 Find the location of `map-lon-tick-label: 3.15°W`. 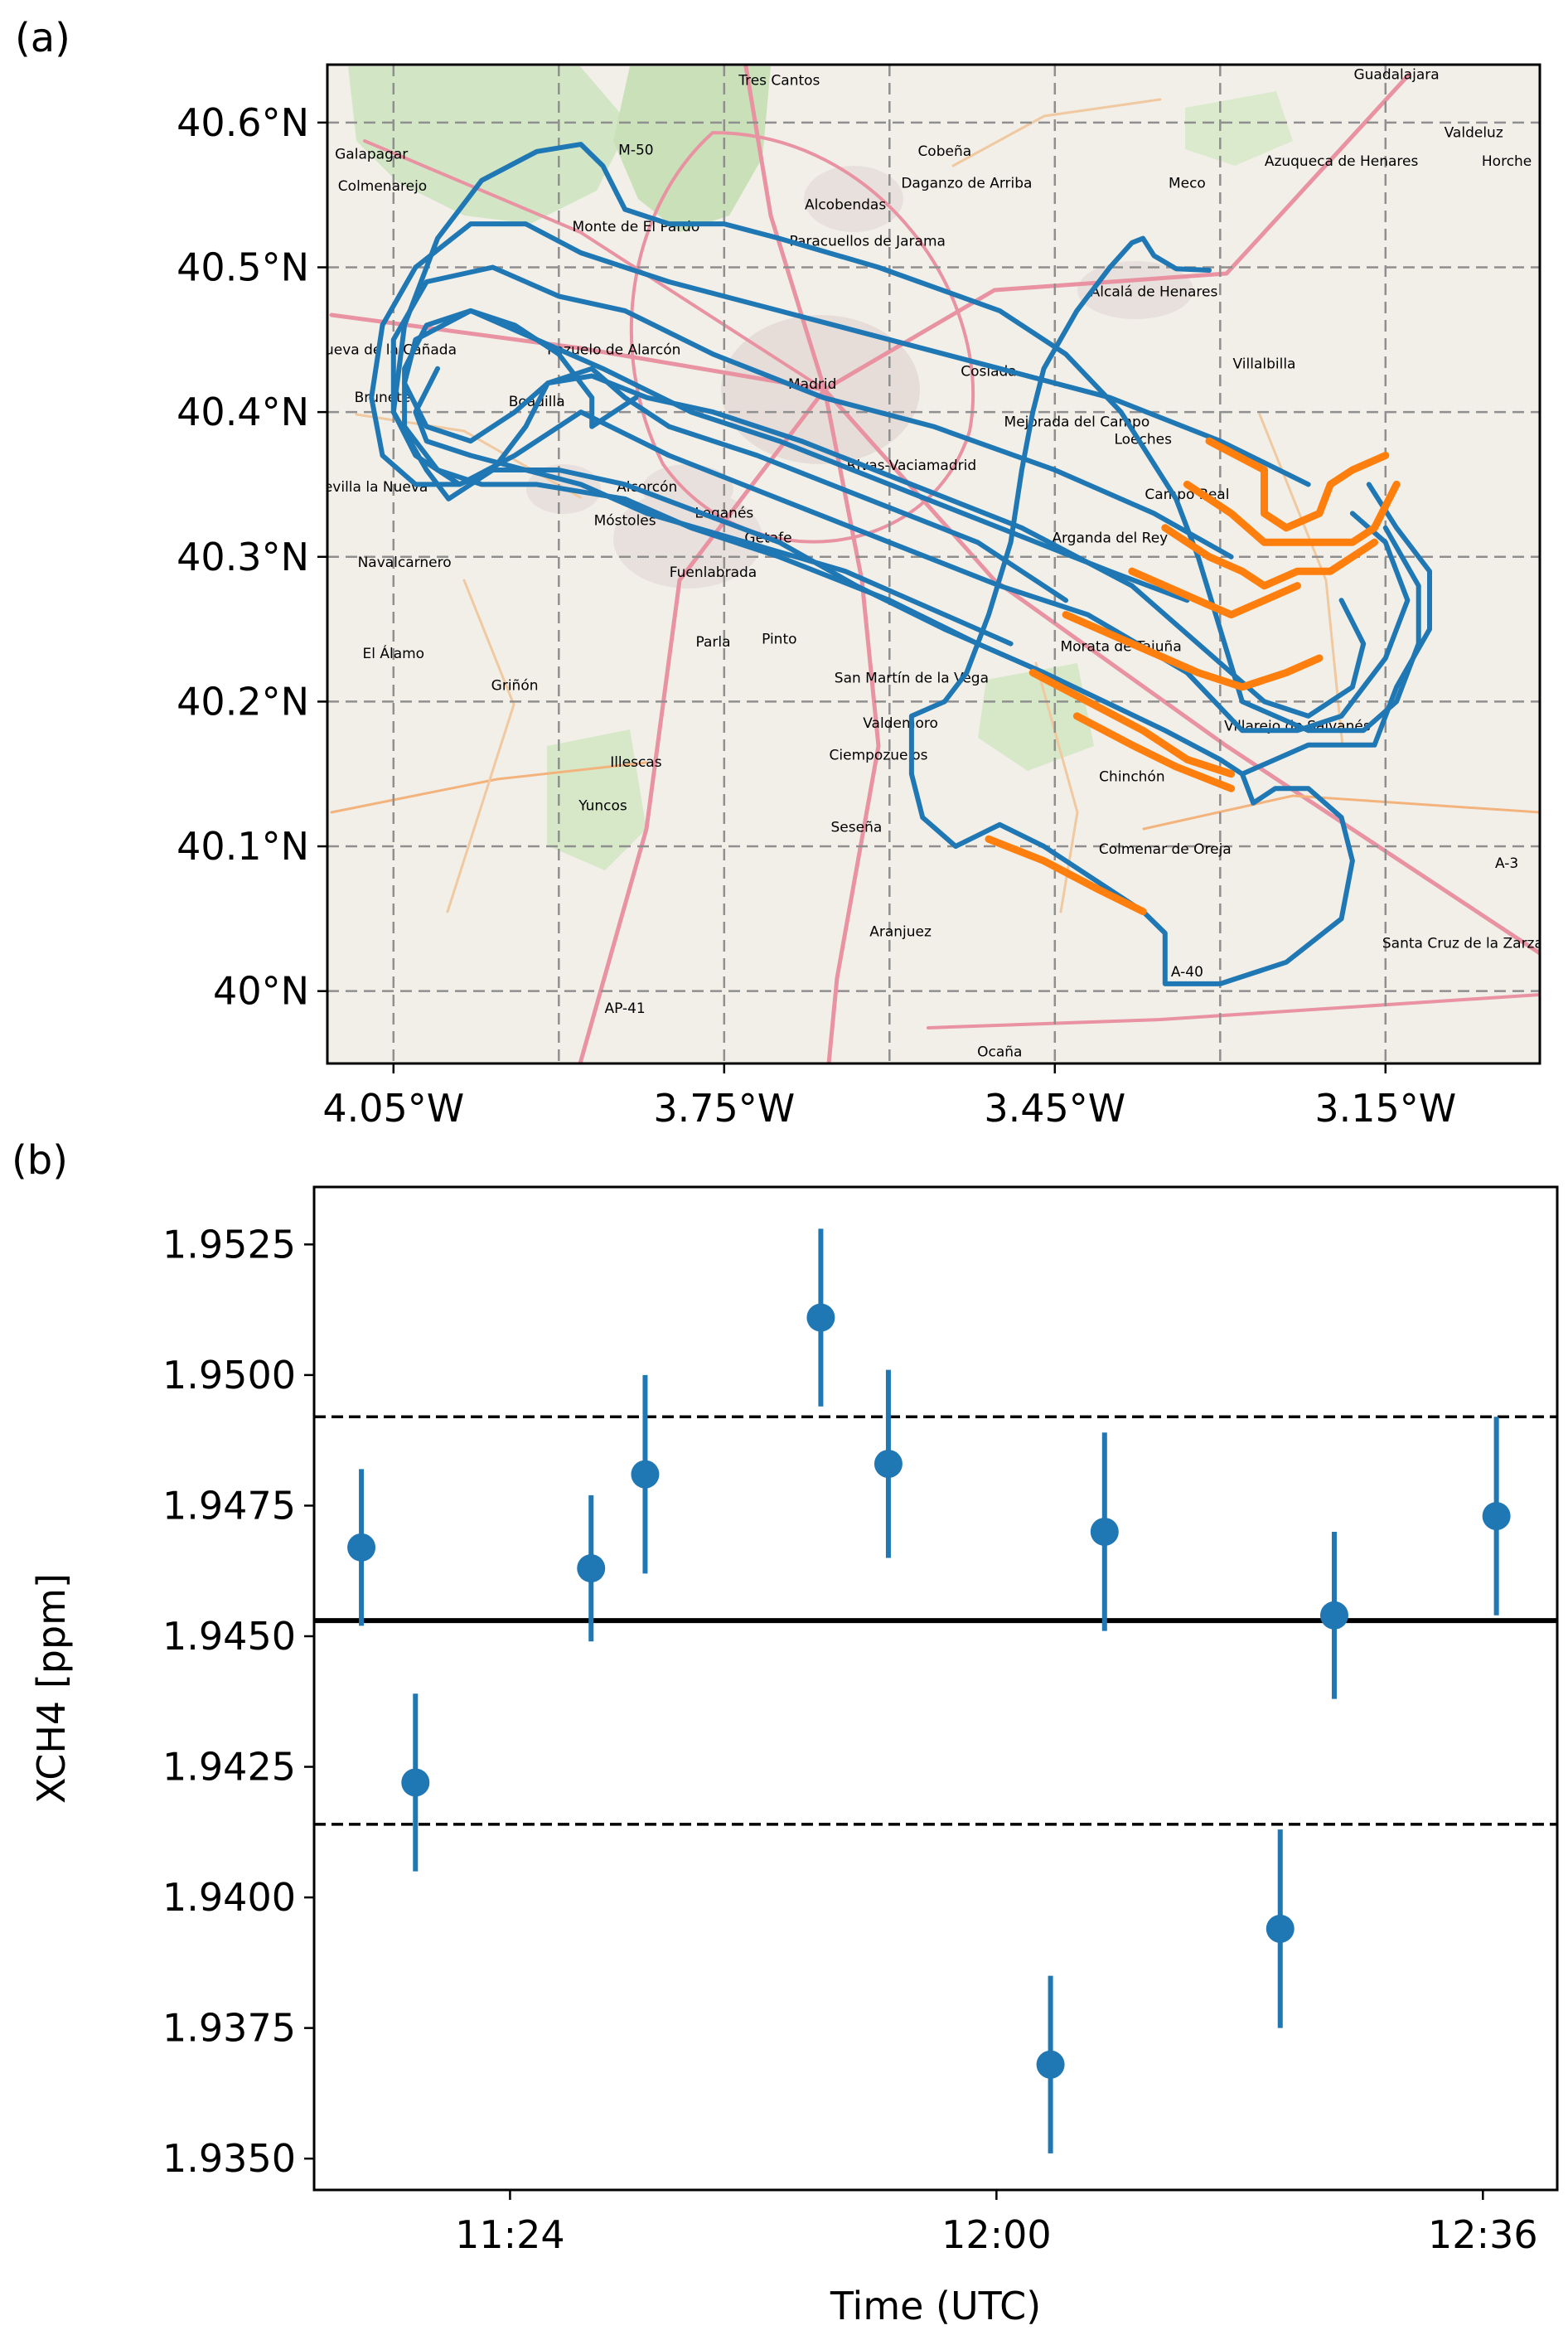

map-lon-tick-label: 3.15°W is located at coordinates (1385, 1108).